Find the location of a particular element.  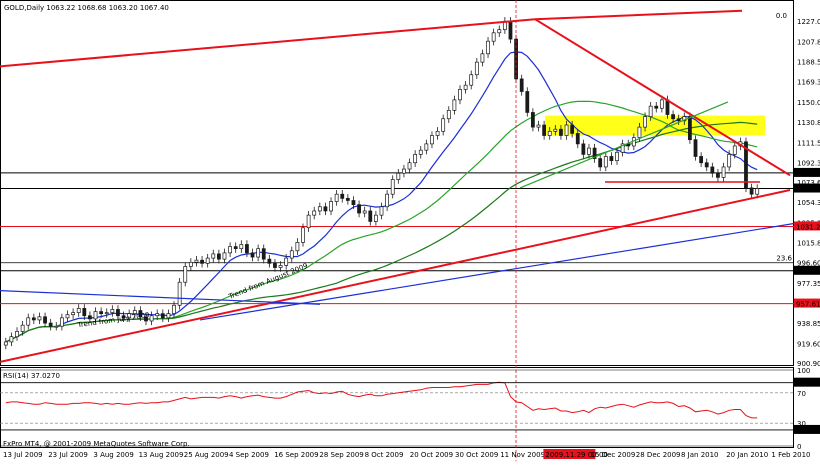

y-tick-label: 938.85 is located at coordinates (808, 324).